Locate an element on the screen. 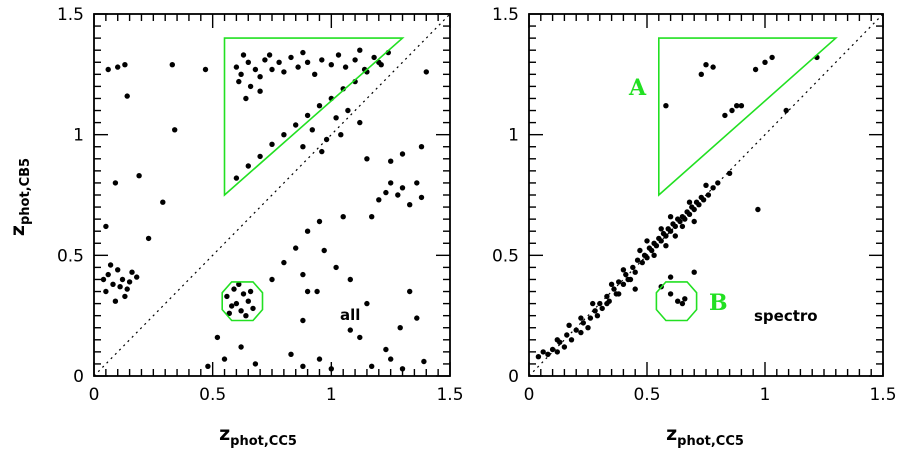  right-x-tick-label: 0 is located at coordinates (529, 395).